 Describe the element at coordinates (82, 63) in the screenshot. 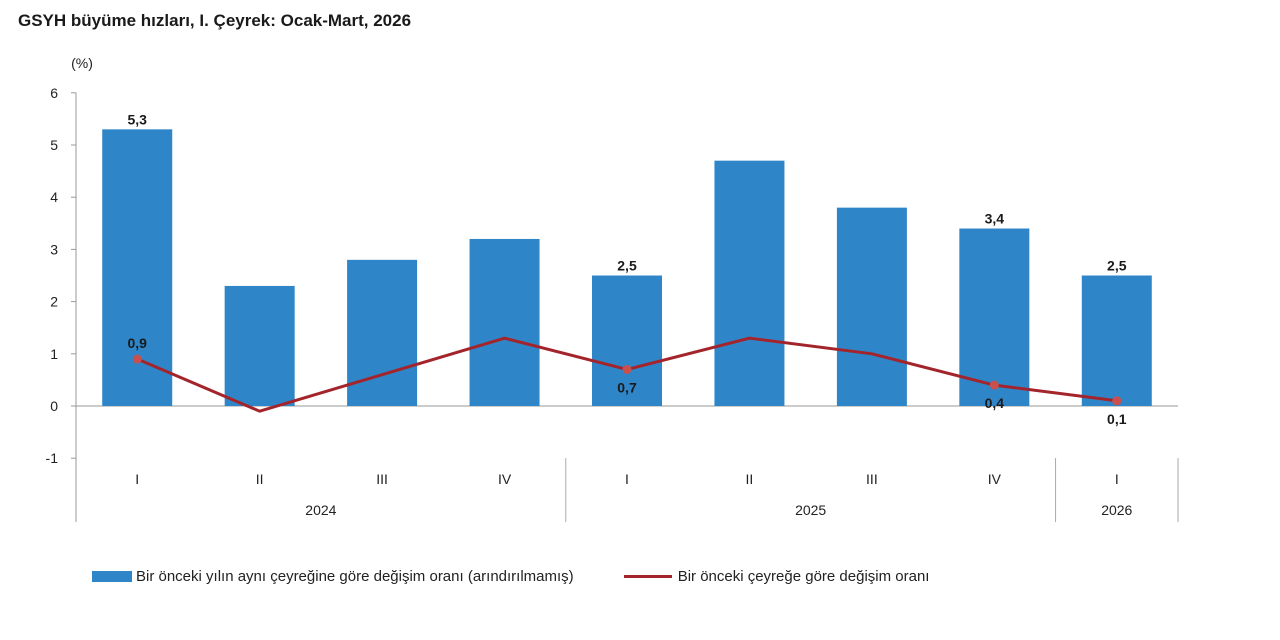

I see `y-axis-unit-label: (%)` at that location.